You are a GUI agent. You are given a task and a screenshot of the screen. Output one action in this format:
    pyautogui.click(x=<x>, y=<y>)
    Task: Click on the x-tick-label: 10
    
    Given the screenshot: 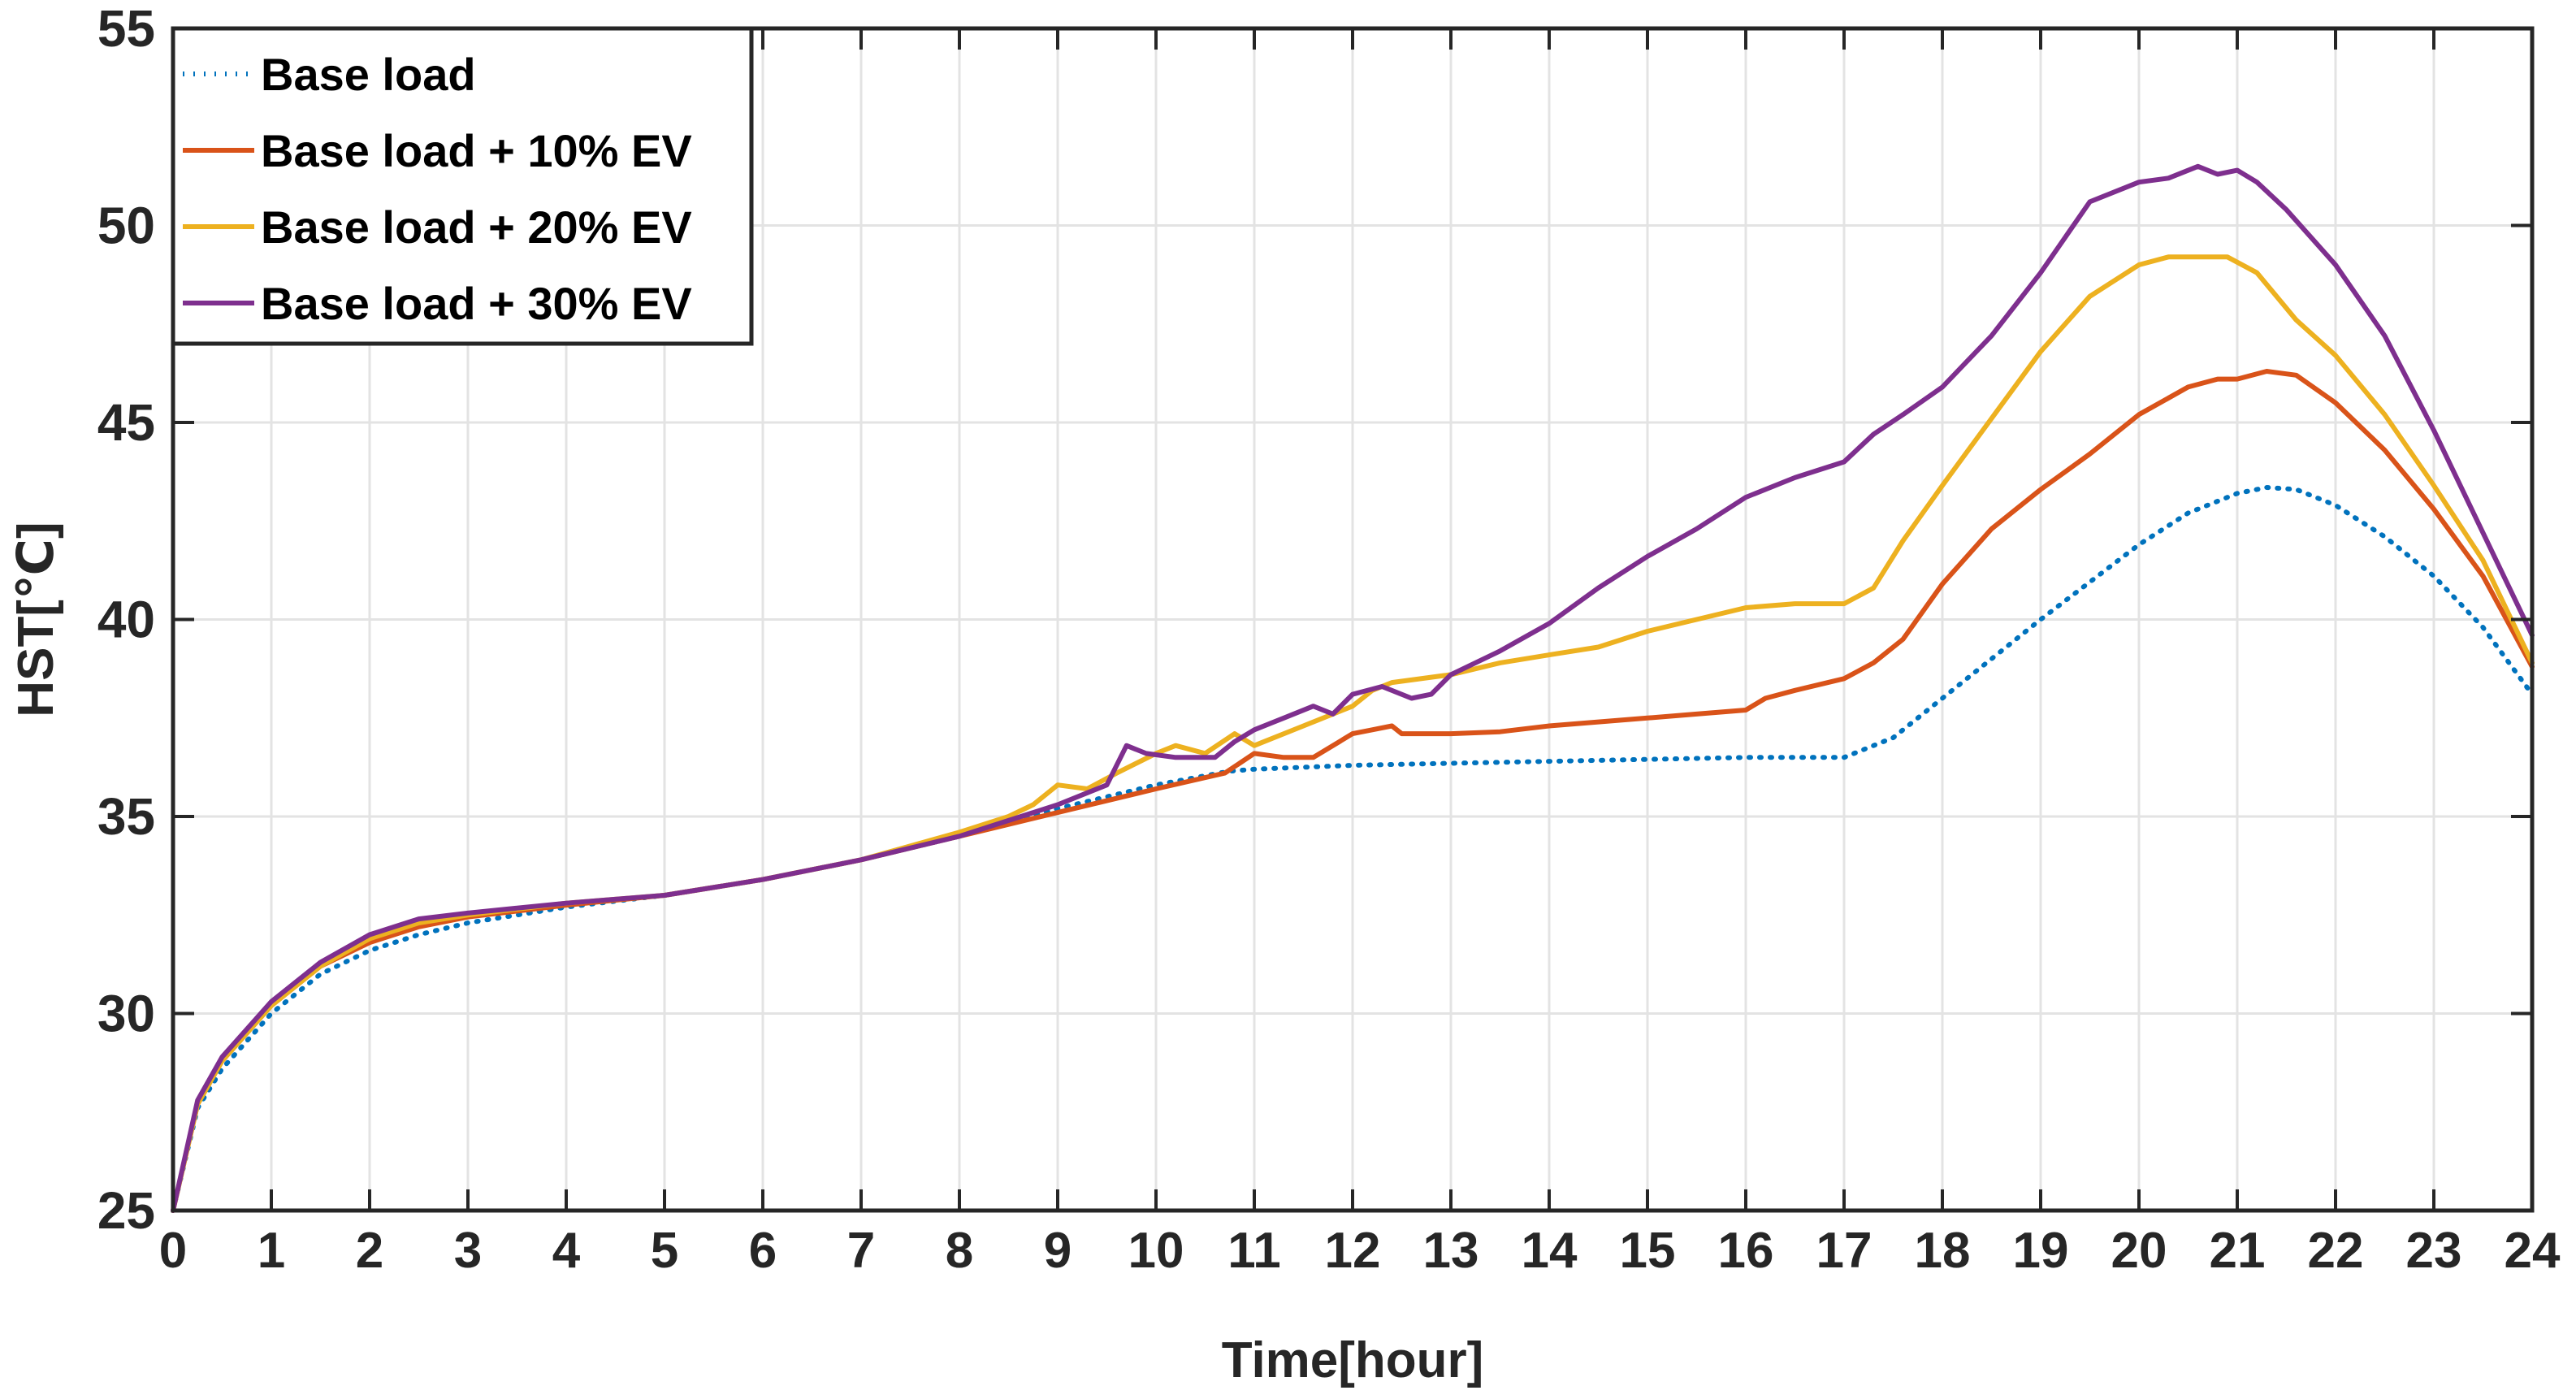 What is the action you would take?
    pyautogui.click(x=1156, y=1251)
    